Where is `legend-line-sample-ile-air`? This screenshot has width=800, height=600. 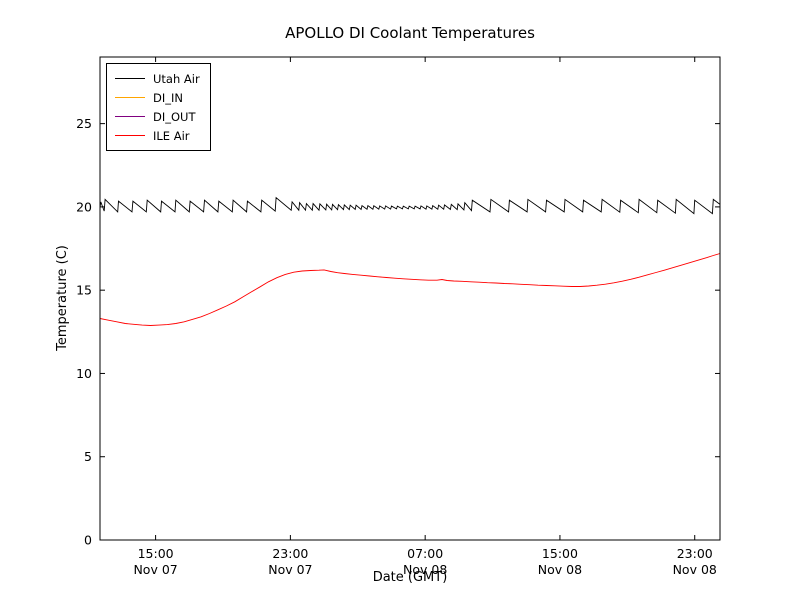
legend-line-sample-ile-air is located at coordinates (130, 135).